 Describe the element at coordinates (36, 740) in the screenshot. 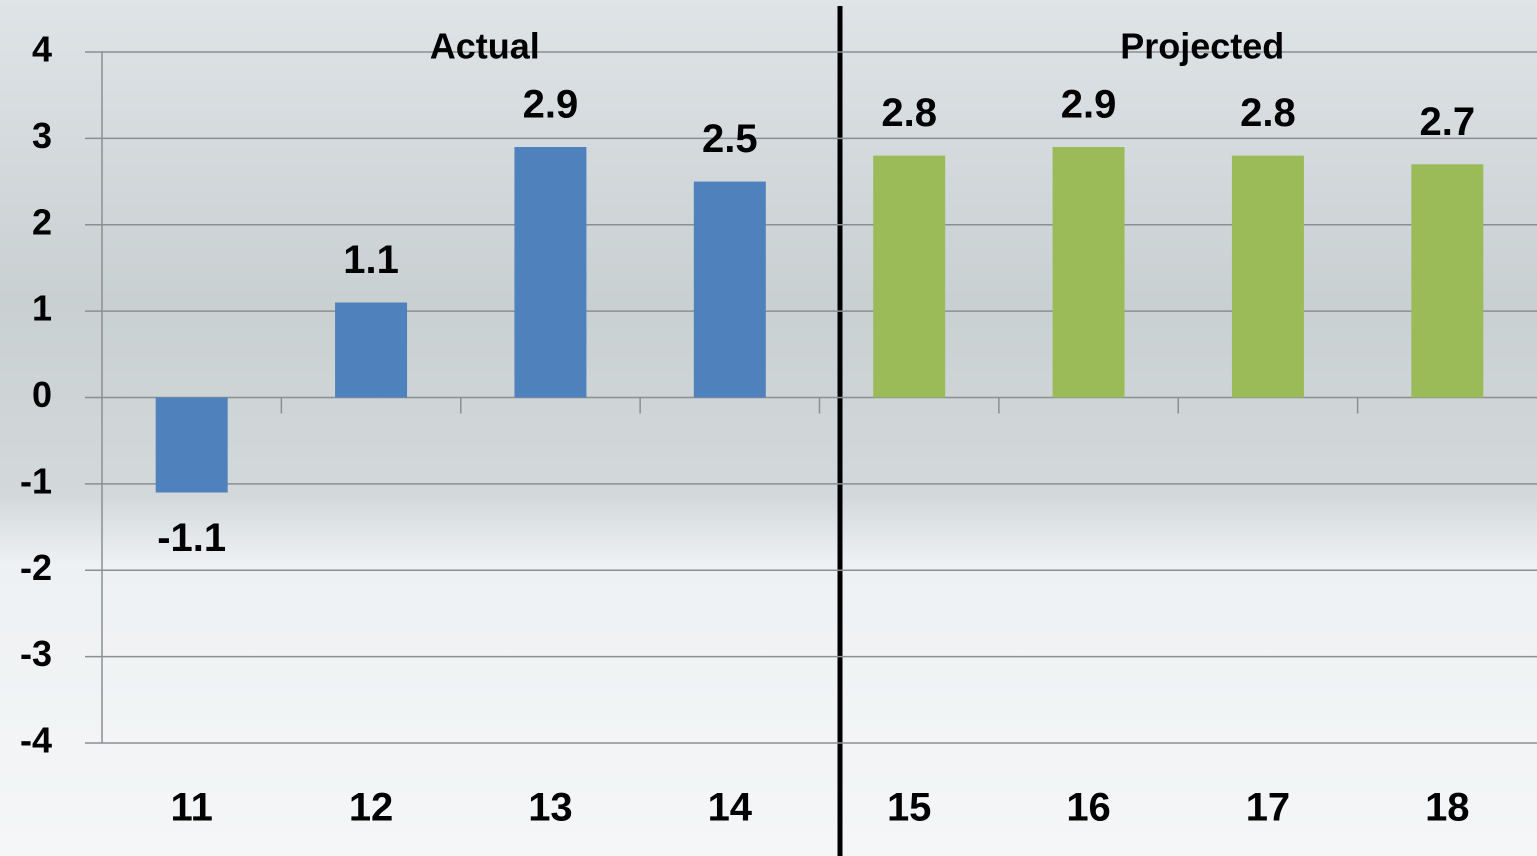

I see `y-tick-label: -4` at that location.